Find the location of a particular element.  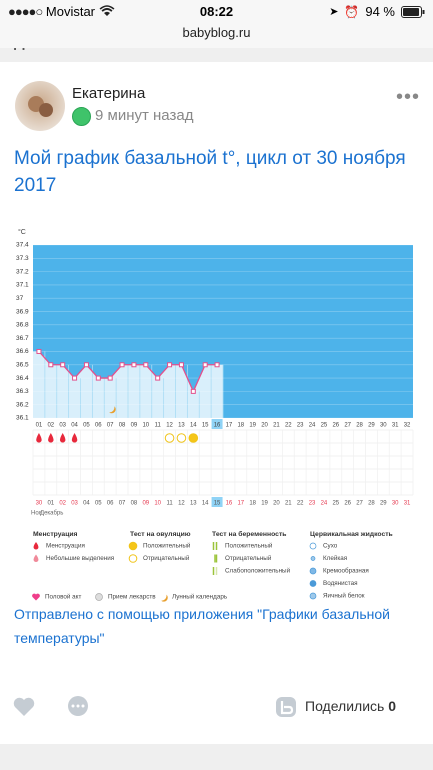

calendar-date: 04 is located at coordinates (86, 504).